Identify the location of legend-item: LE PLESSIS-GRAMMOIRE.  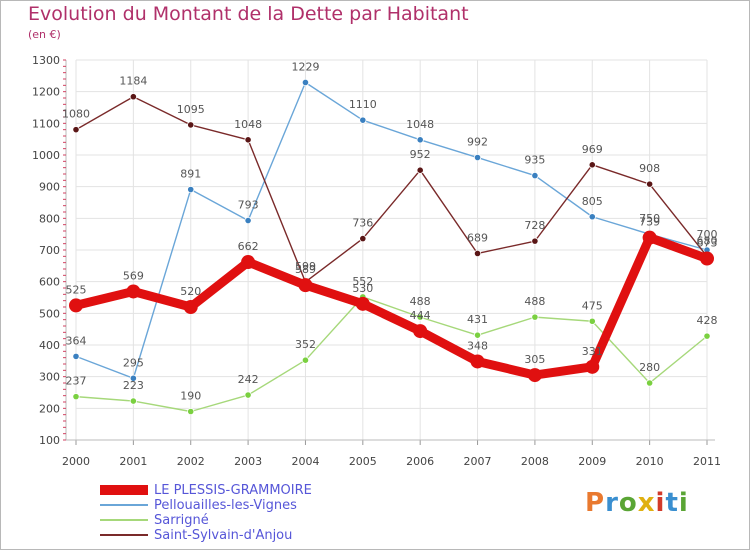
(230, 490).